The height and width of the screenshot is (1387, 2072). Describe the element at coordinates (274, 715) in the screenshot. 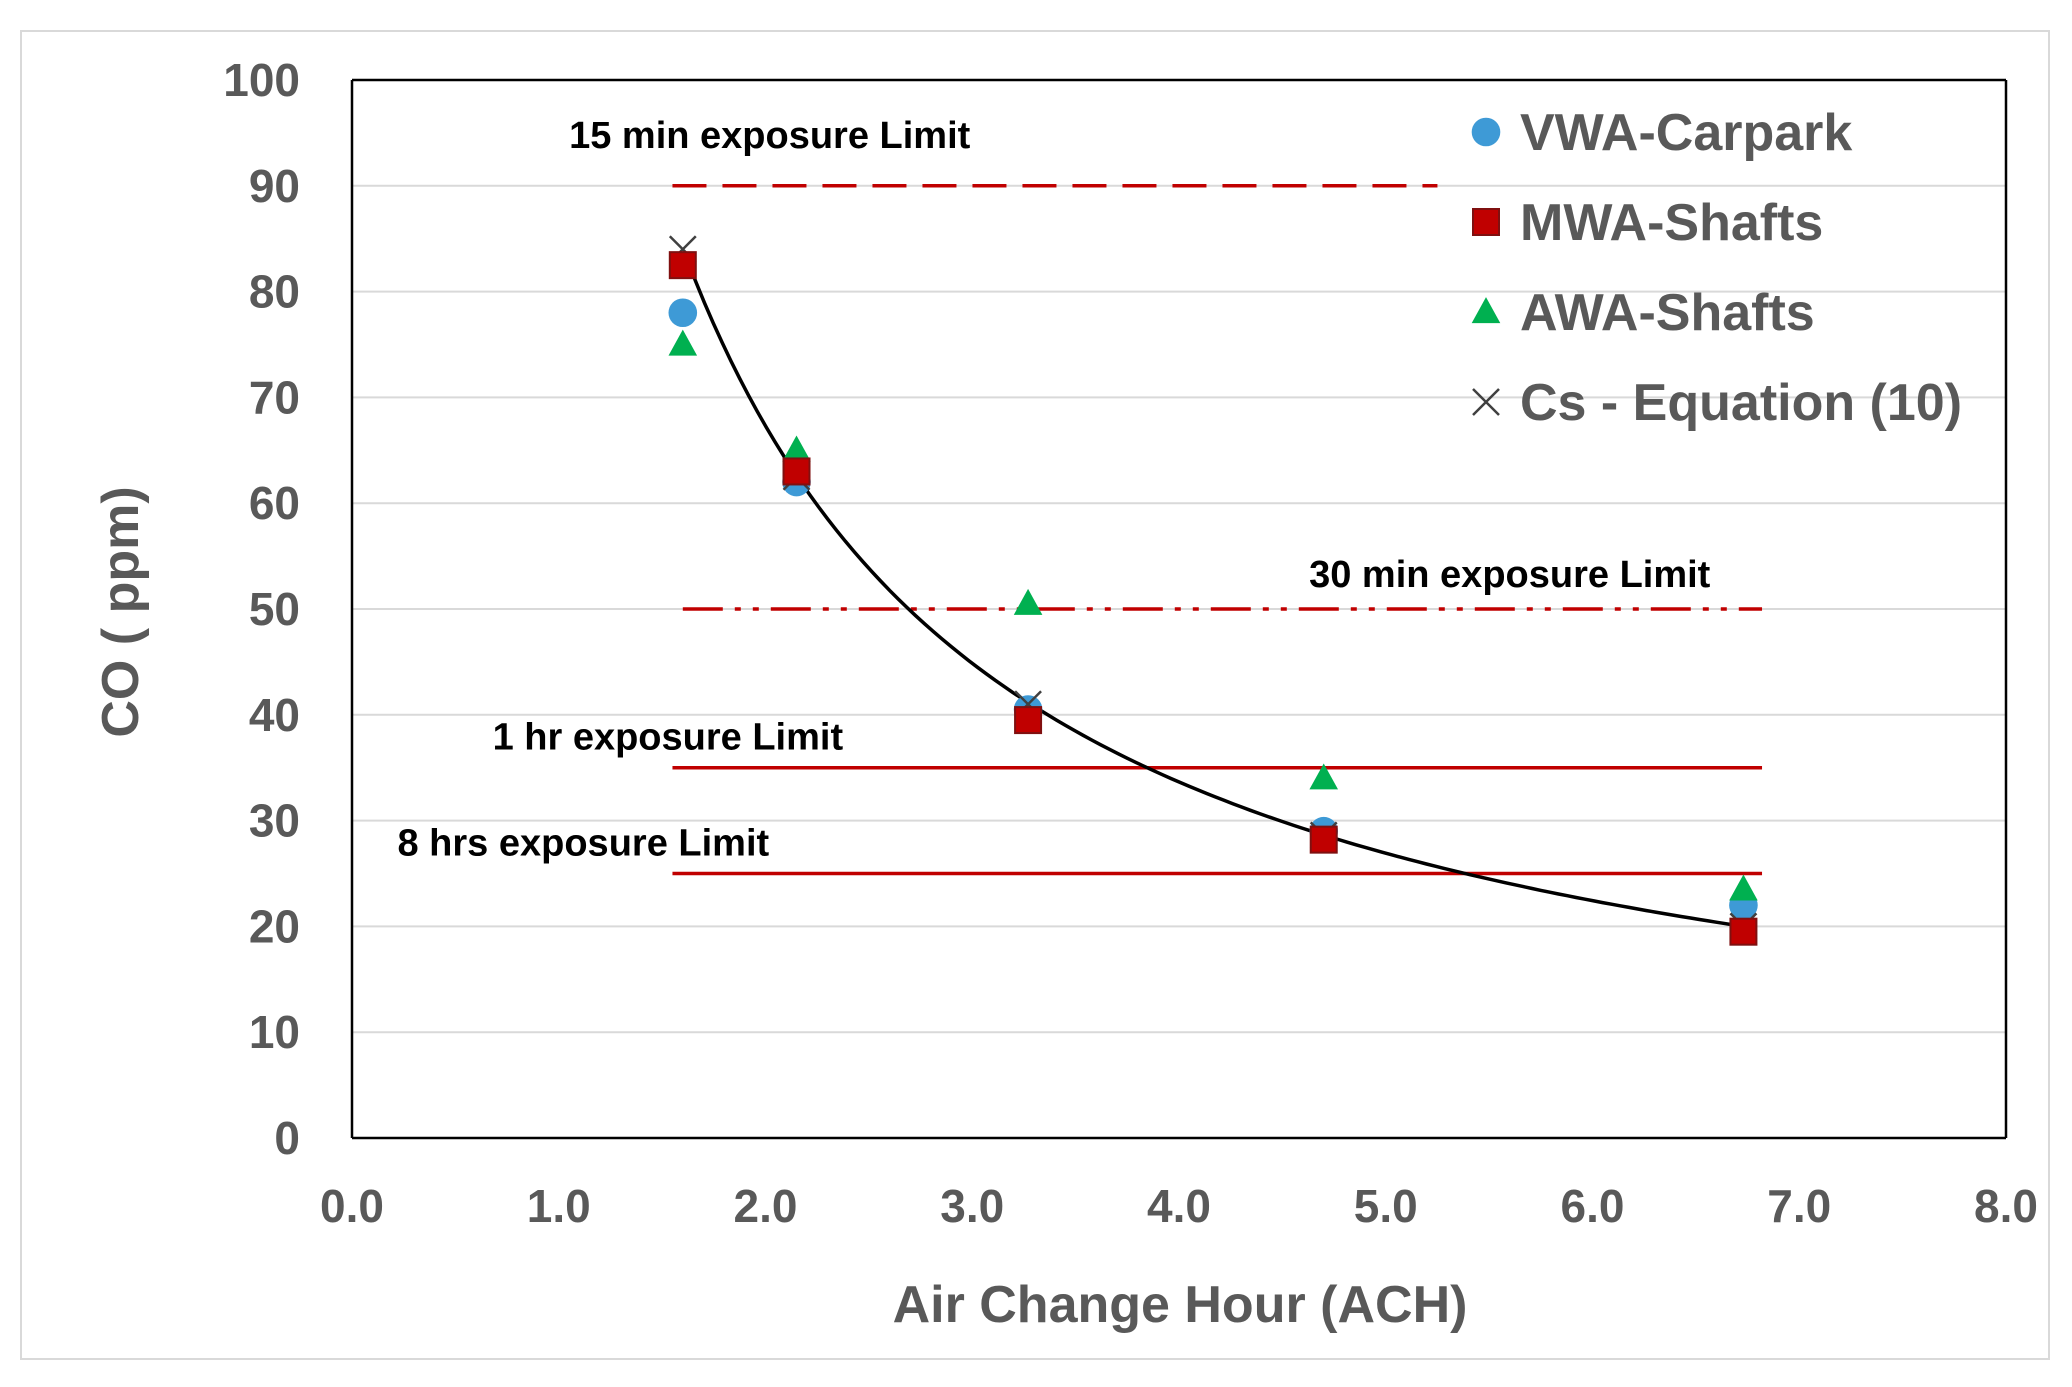

I see `y-tick-label: 40` at that location.